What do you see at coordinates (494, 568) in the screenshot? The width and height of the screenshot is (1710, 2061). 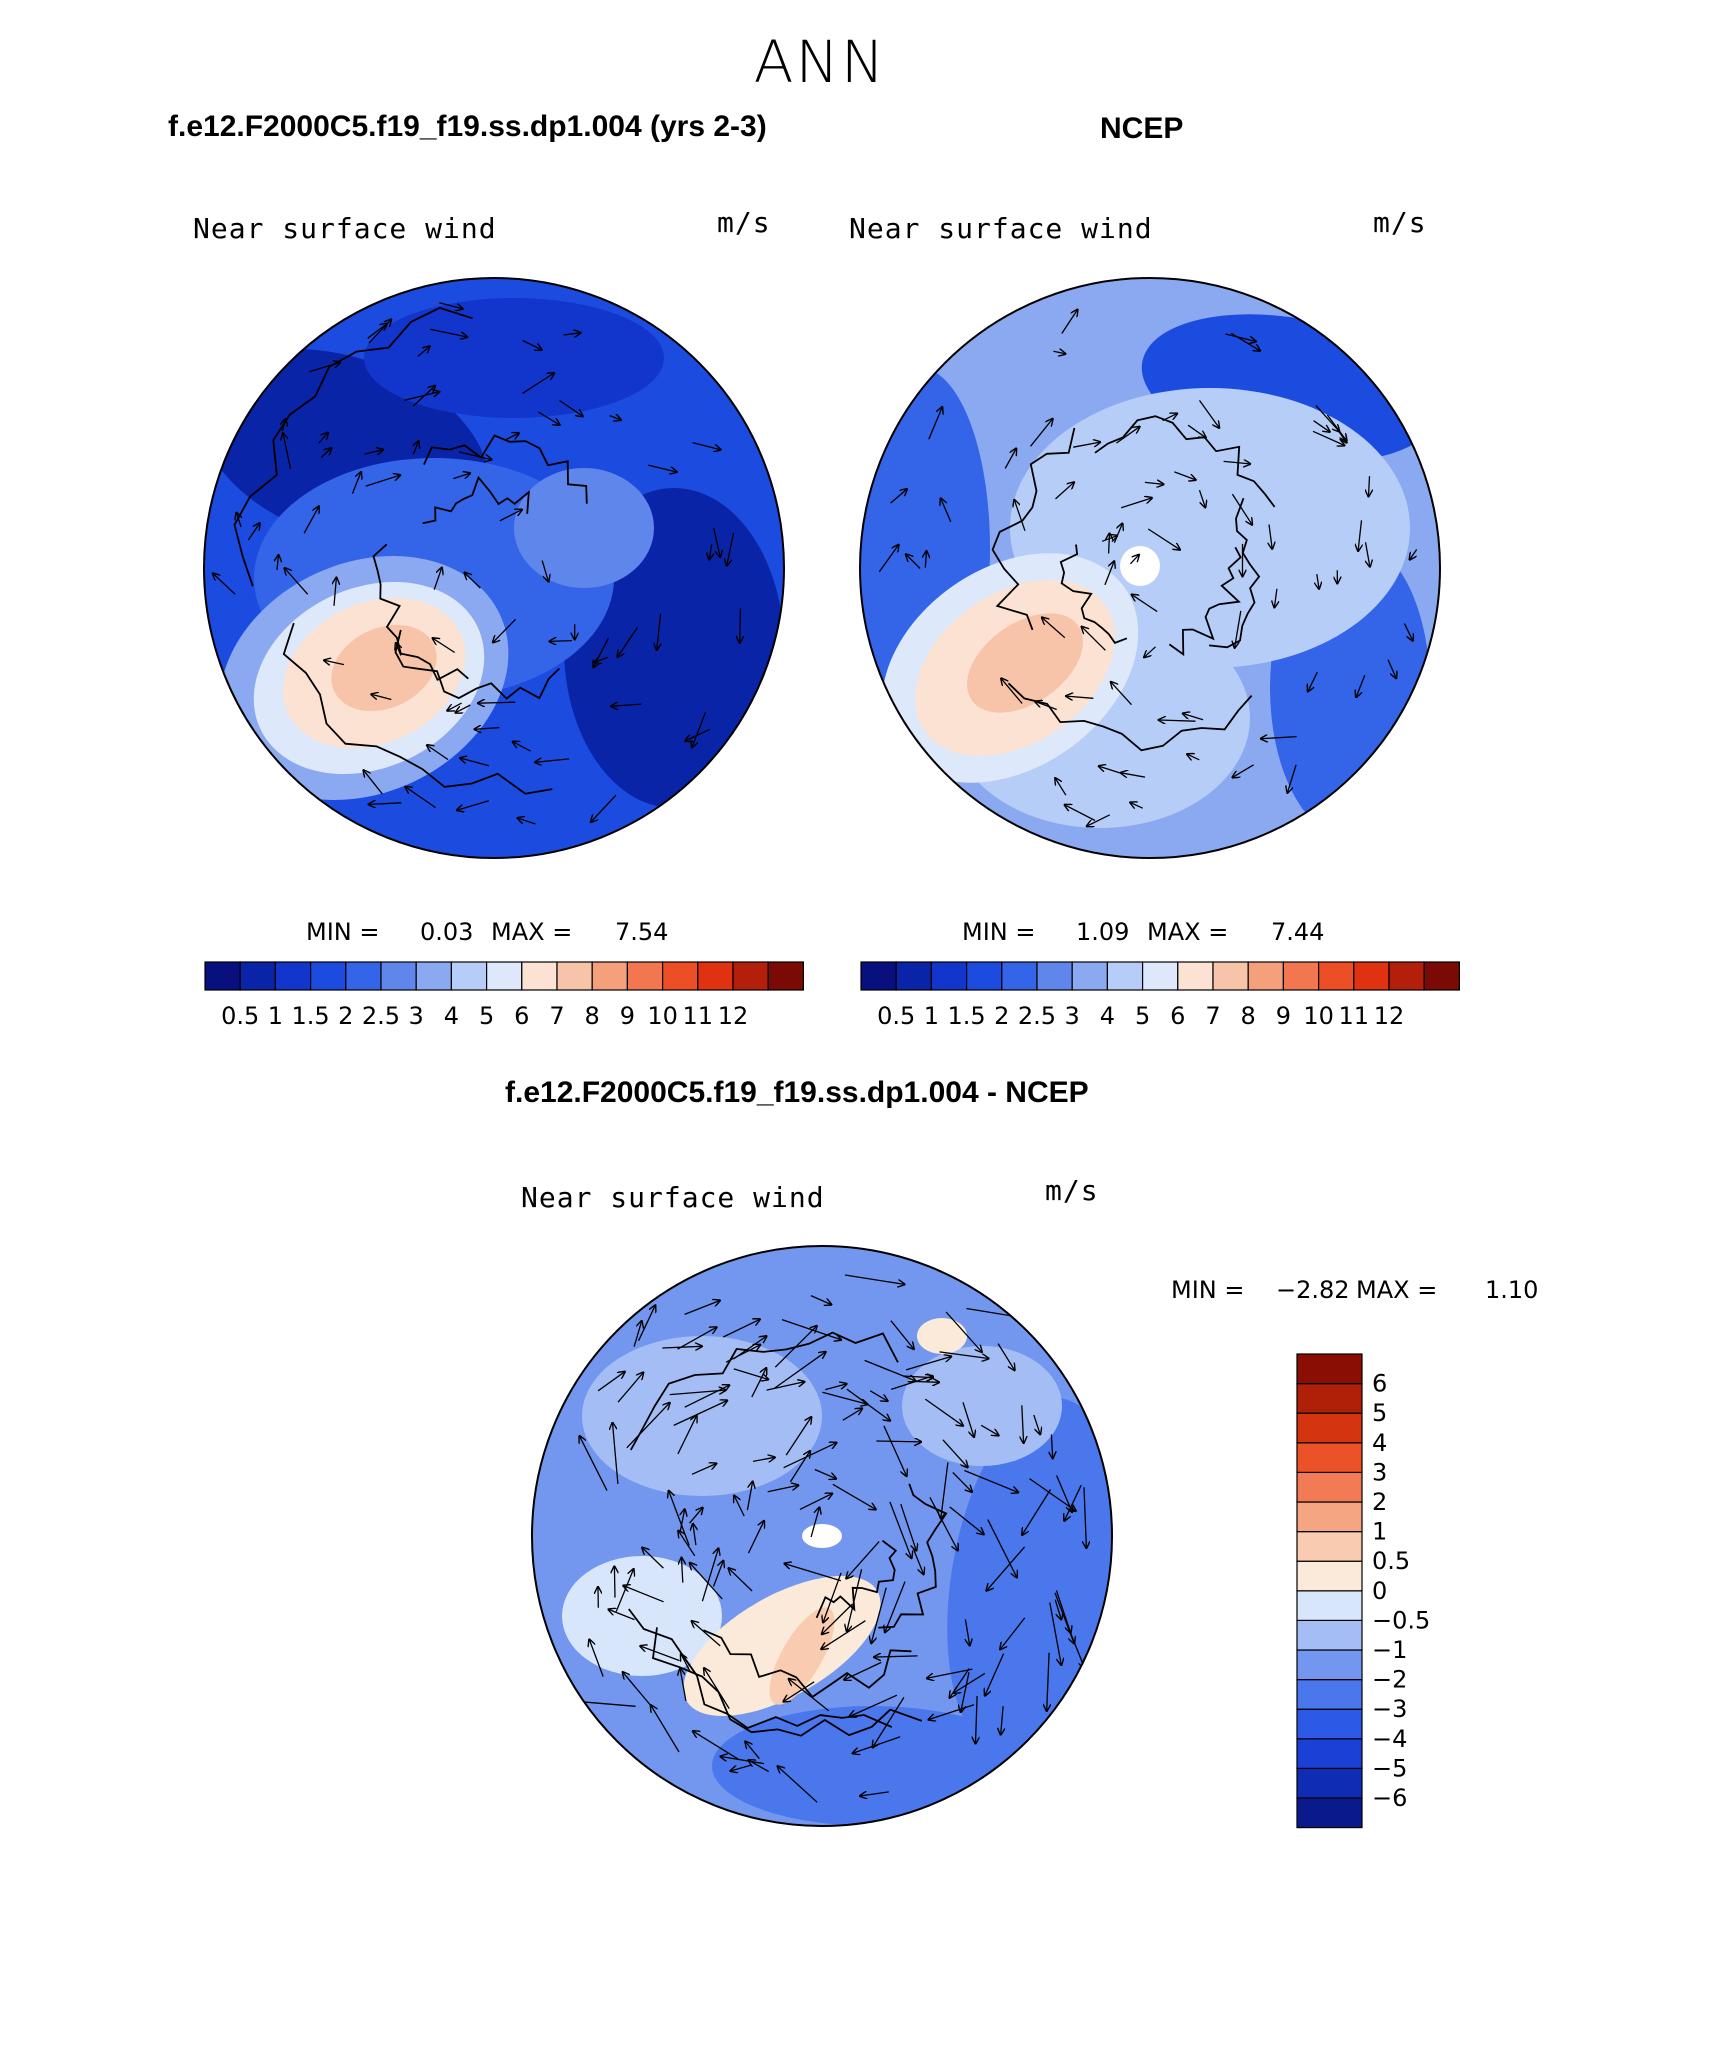 I see `map-border` at bounding box center [494, 568].